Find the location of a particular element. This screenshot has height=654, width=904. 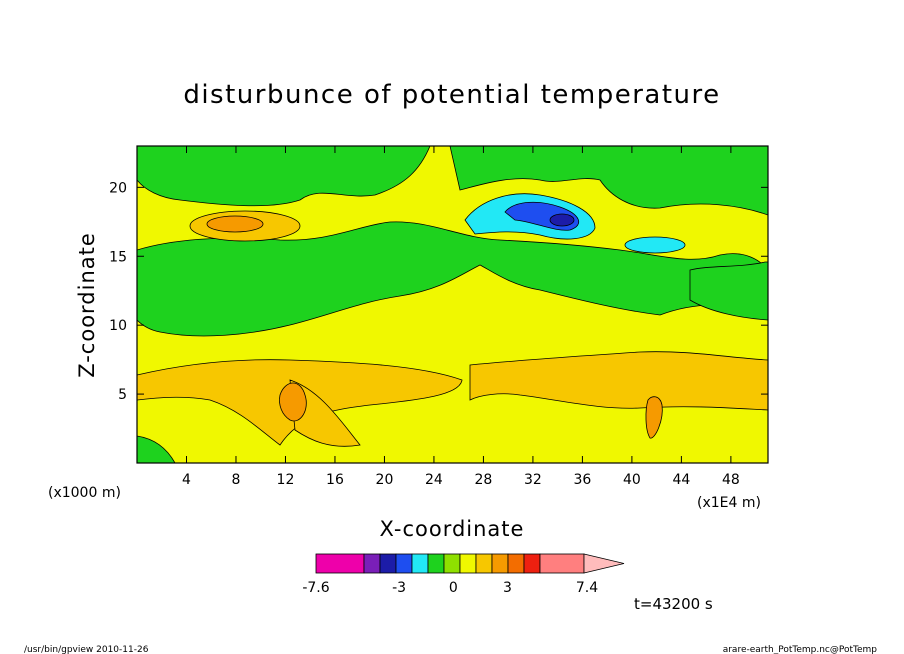

x-tick-label: 8 is located at coordinates (236, 480).